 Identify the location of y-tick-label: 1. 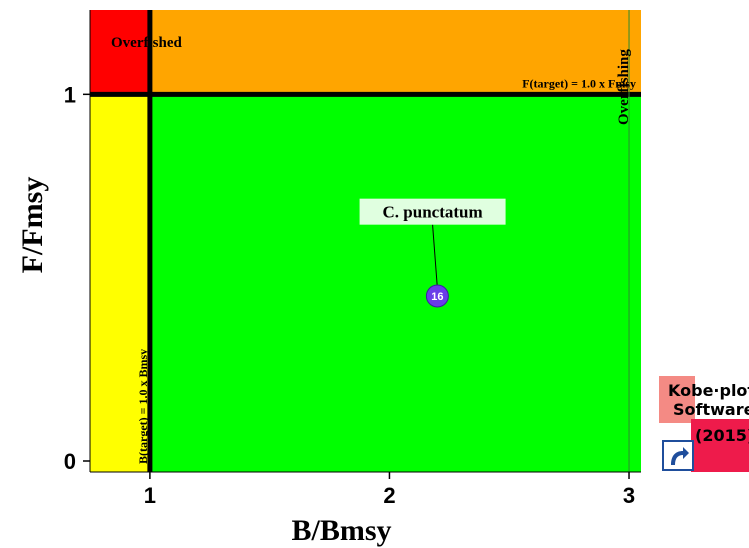
(70, 94).